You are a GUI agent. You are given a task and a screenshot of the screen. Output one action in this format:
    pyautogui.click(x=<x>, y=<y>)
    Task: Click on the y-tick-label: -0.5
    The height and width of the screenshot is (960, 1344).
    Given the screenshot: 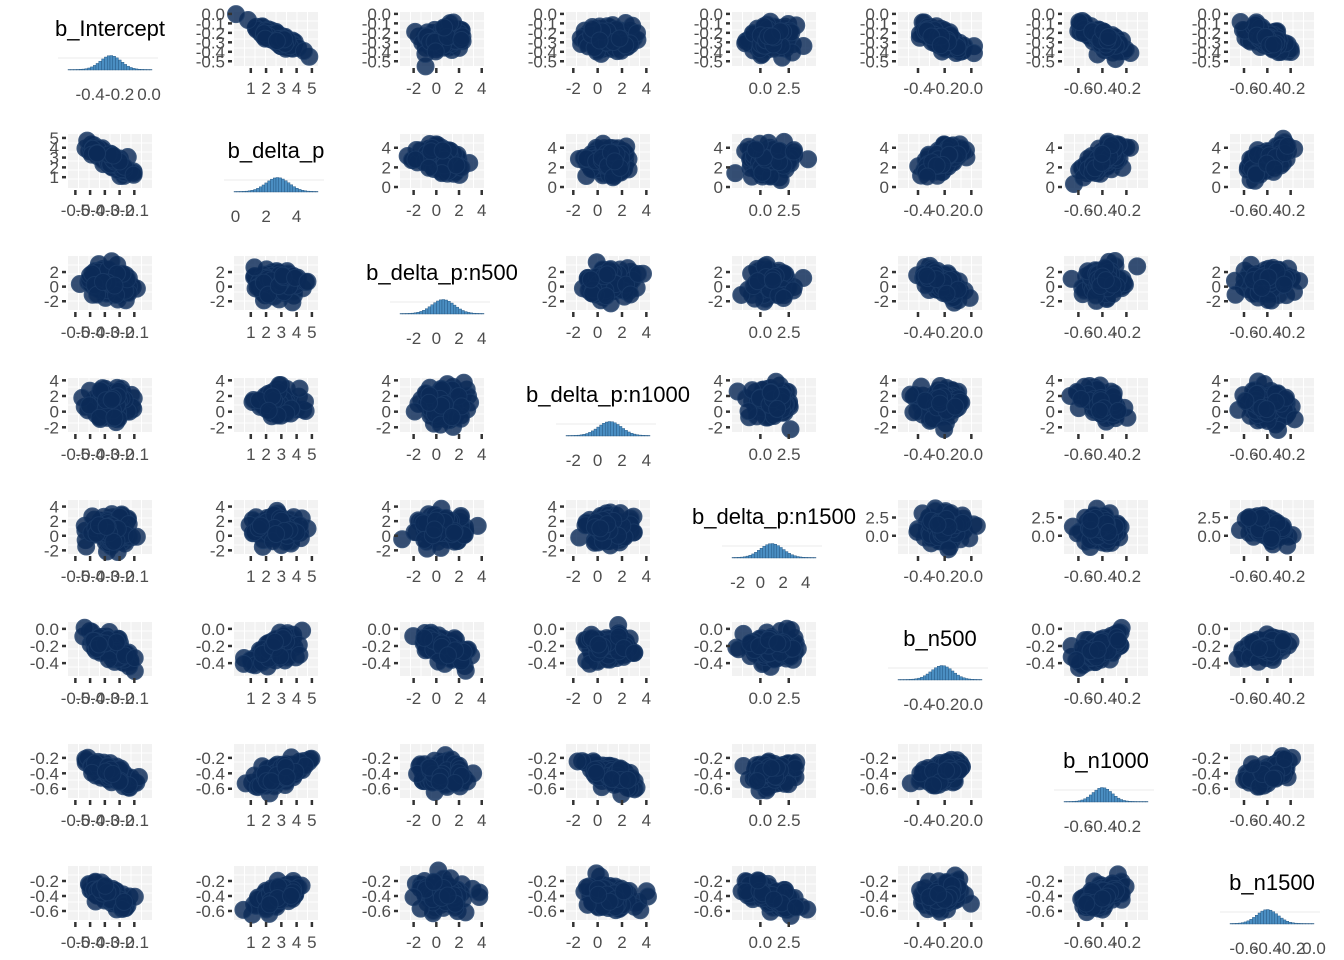 What is the action you would take?
    pyautogui.click(x=874, y=61)
    